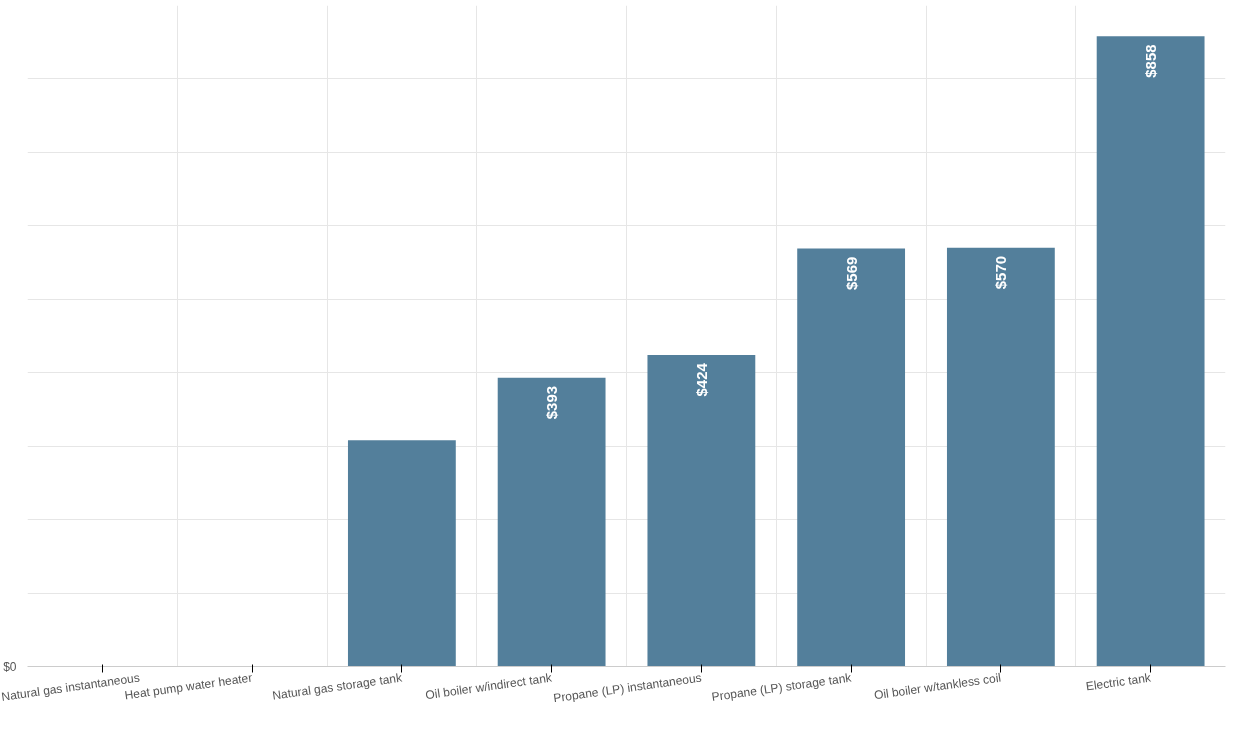 Image resolution: width=1243 pixels, height=730 pixels. What do you see at coordinates (1118, 682) in the screenshot?
I see `x-tick-label: Electric tank` at bounding box center [1118, 682].